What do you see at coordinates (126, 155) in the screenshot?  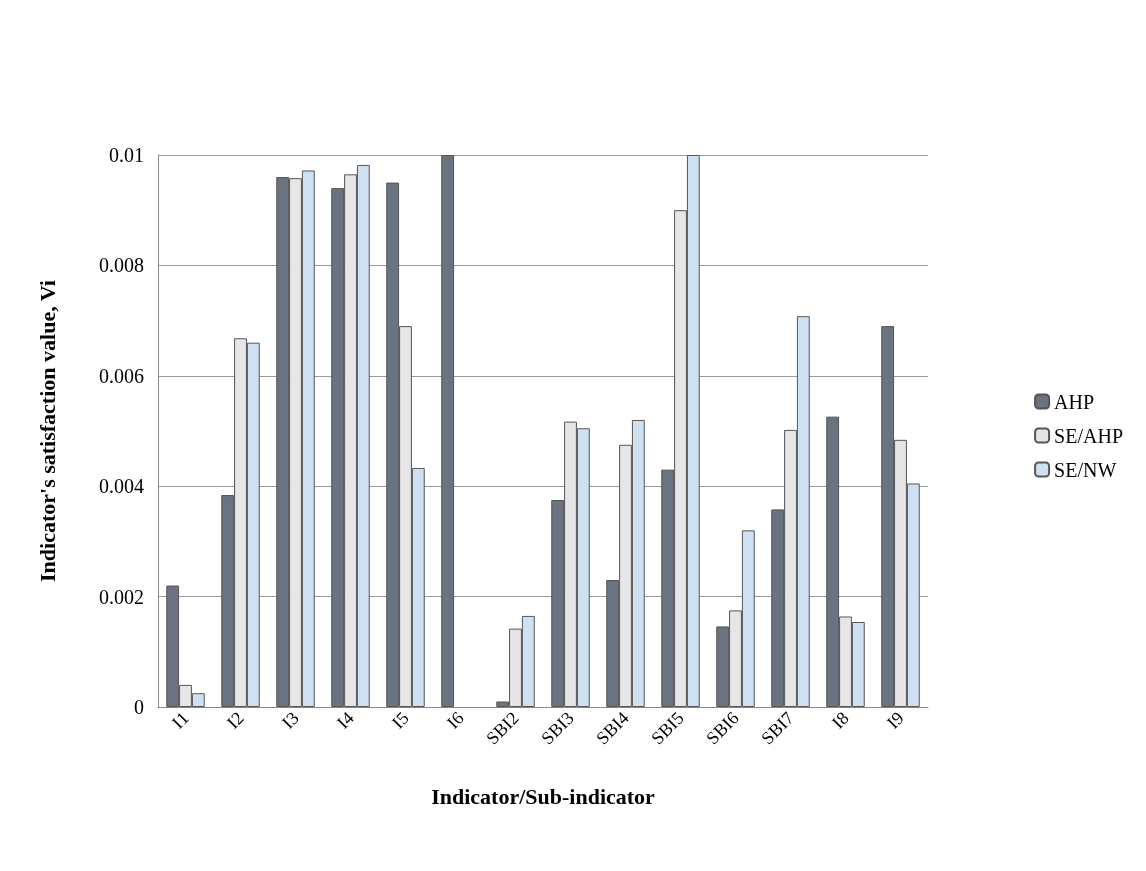 I see `y-tick-label: 0.01` at bounding box center [126, 155].